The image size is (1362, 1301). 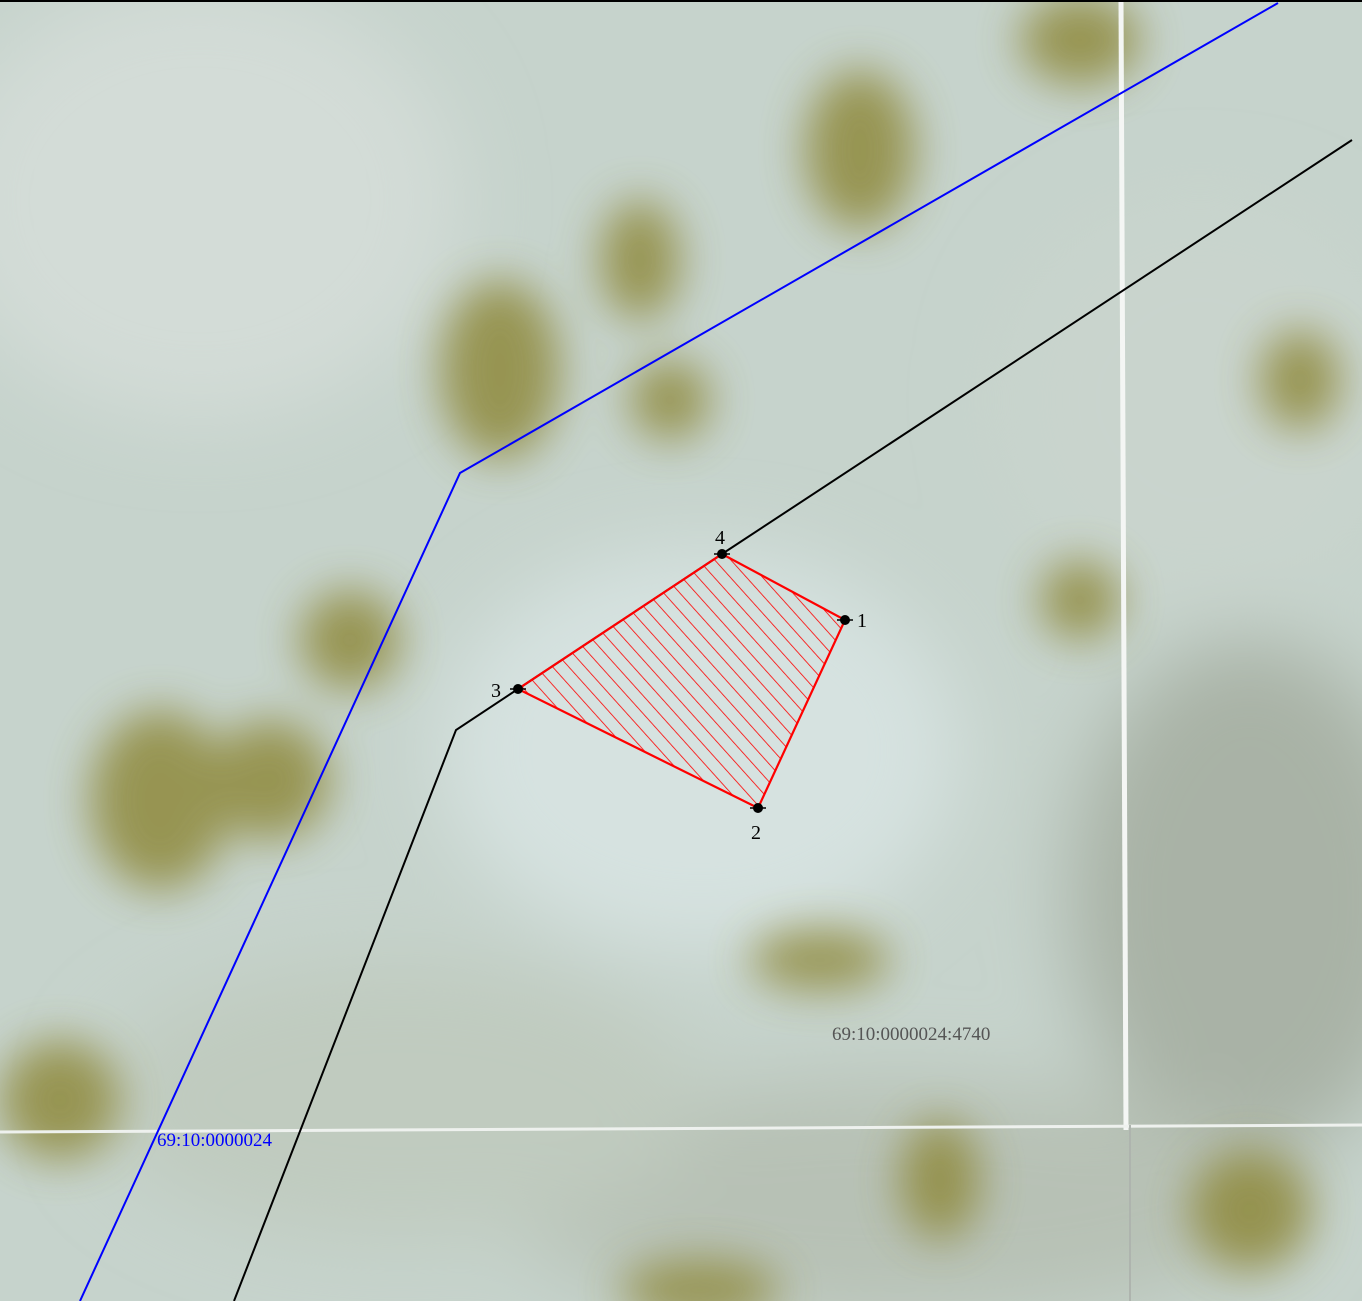 I want to click on parcel-number-label: 69:10:0000024:4740, so click(x=911, y=1034).